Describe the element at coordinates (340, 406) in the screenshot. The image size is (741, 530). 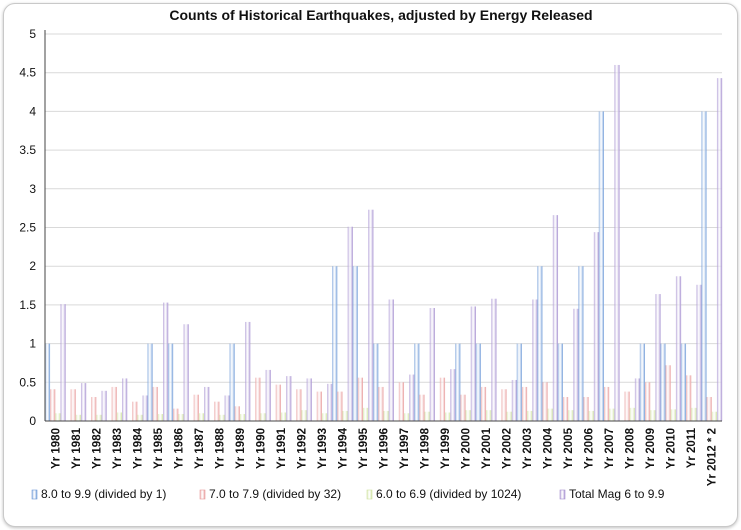
I see `bar-7-0-to-7-9-divided-by-32-yr-1994` at that location.